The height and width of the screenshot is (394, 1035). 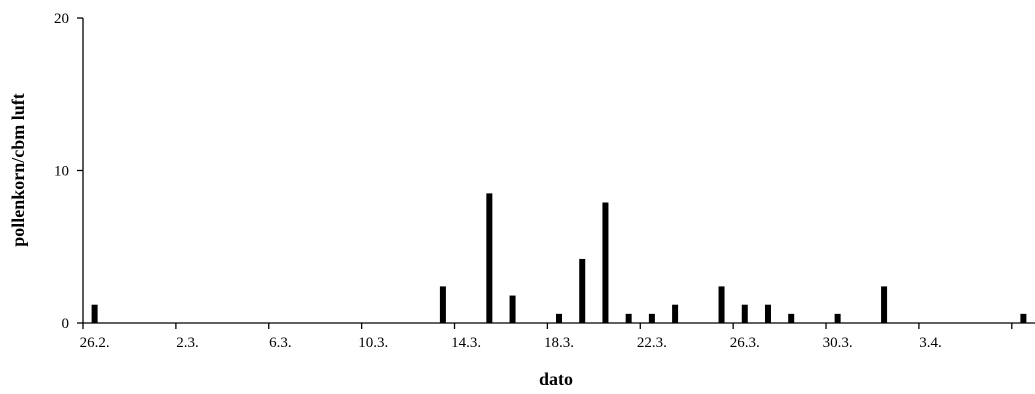 I want to click on y-axis-title: pollenkorn/cbm luft, so click(x=18, y=170).